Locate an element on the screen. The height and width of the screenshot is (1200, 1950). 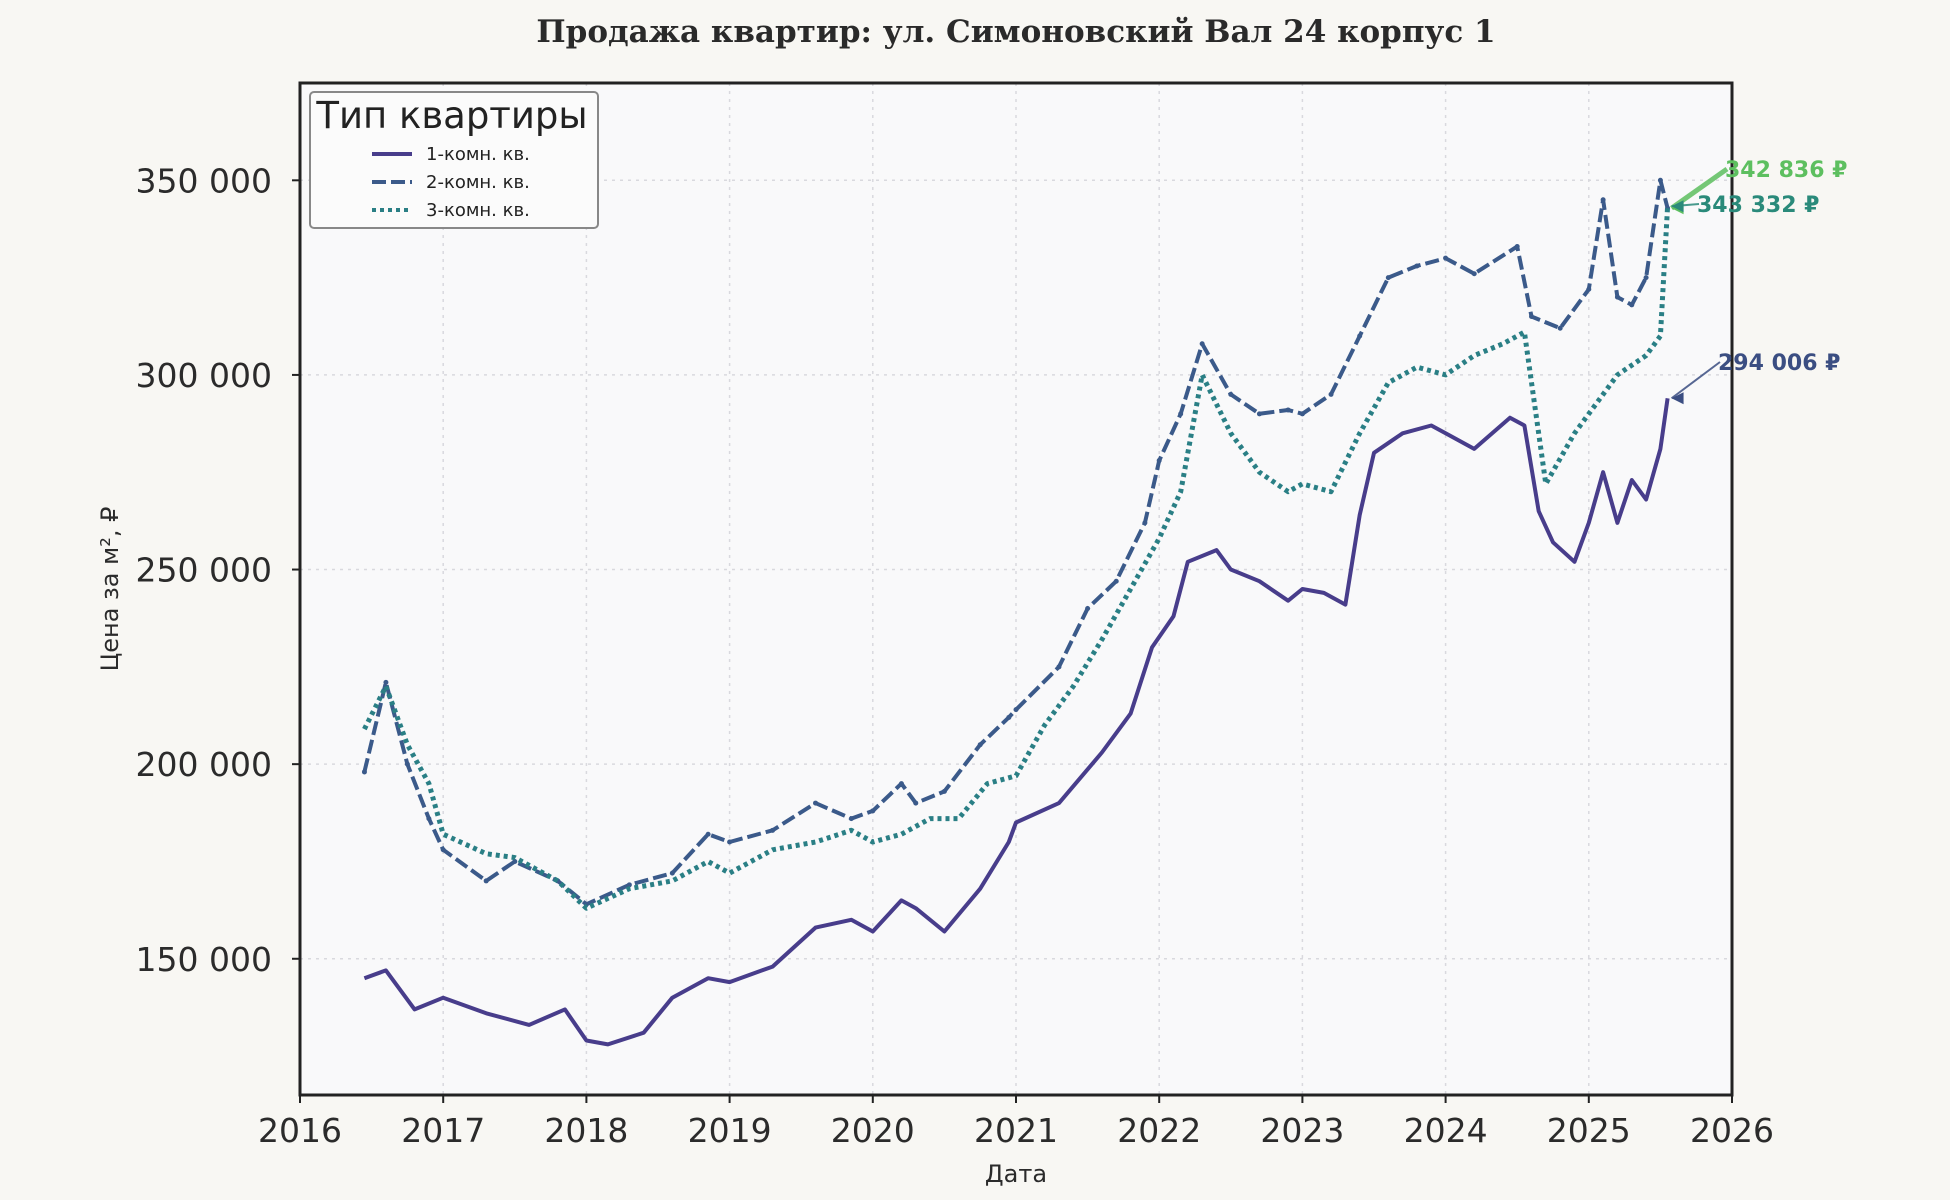
annotation-label-1: 342 836 ₽ is located at coordinates (1786, 170).